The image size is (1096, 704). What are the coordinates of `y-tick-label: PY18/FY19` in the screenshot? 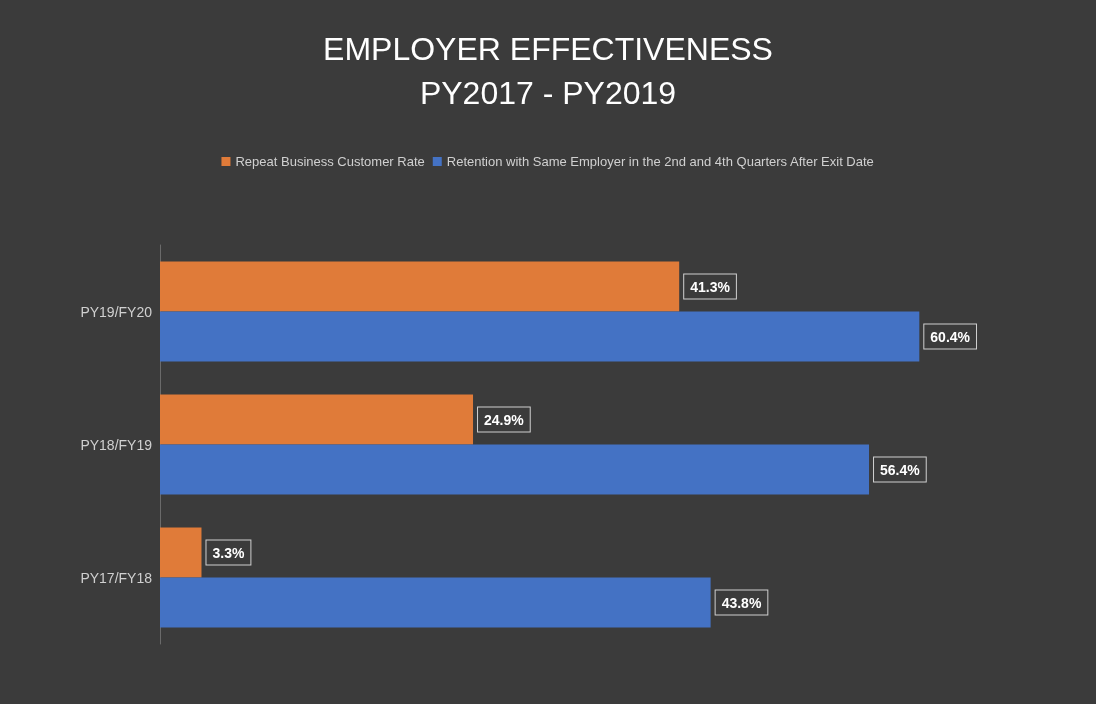 It's located at (116, 444).